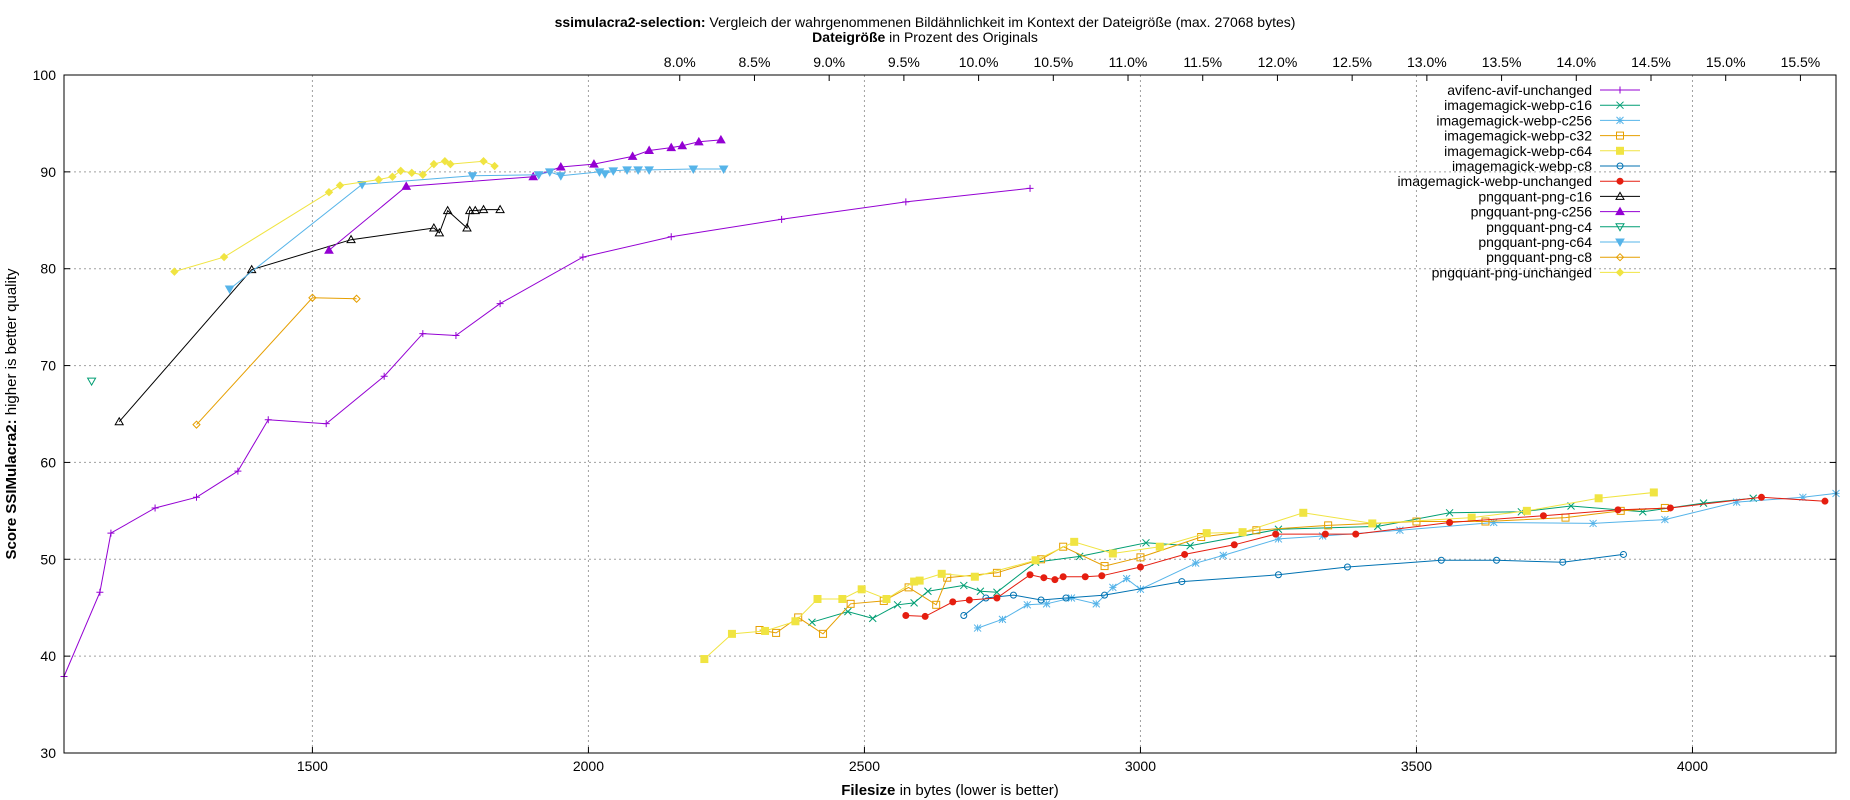 This screenshot has width=1850, height=800. I want to click on series-pngquant-png-c16, so click(309, 315).